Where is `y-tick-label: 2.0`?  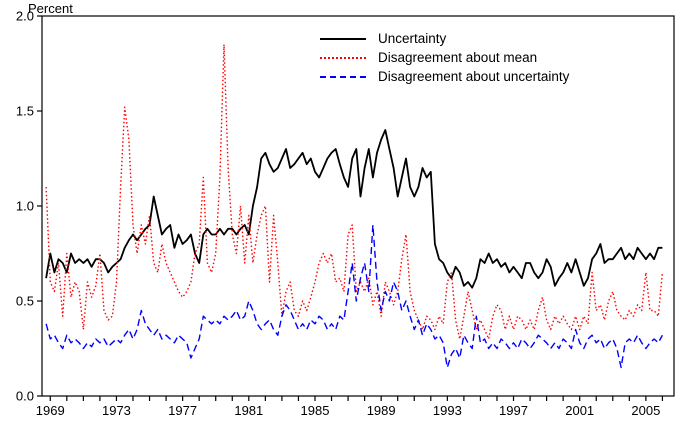 y-tick-label: 2.0 is located at coordinates (25, 16).